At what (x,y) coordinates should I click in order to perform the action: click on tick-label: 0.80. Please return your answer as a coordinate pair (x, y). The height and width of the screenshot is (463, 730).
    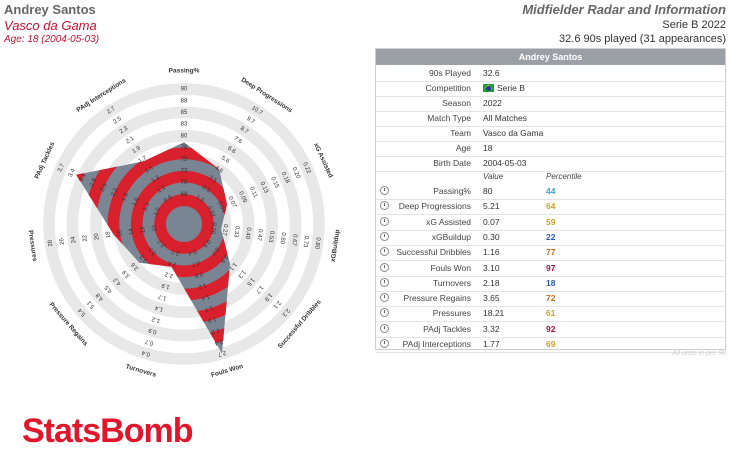
    Looking at the image, I should click on (317, 243).